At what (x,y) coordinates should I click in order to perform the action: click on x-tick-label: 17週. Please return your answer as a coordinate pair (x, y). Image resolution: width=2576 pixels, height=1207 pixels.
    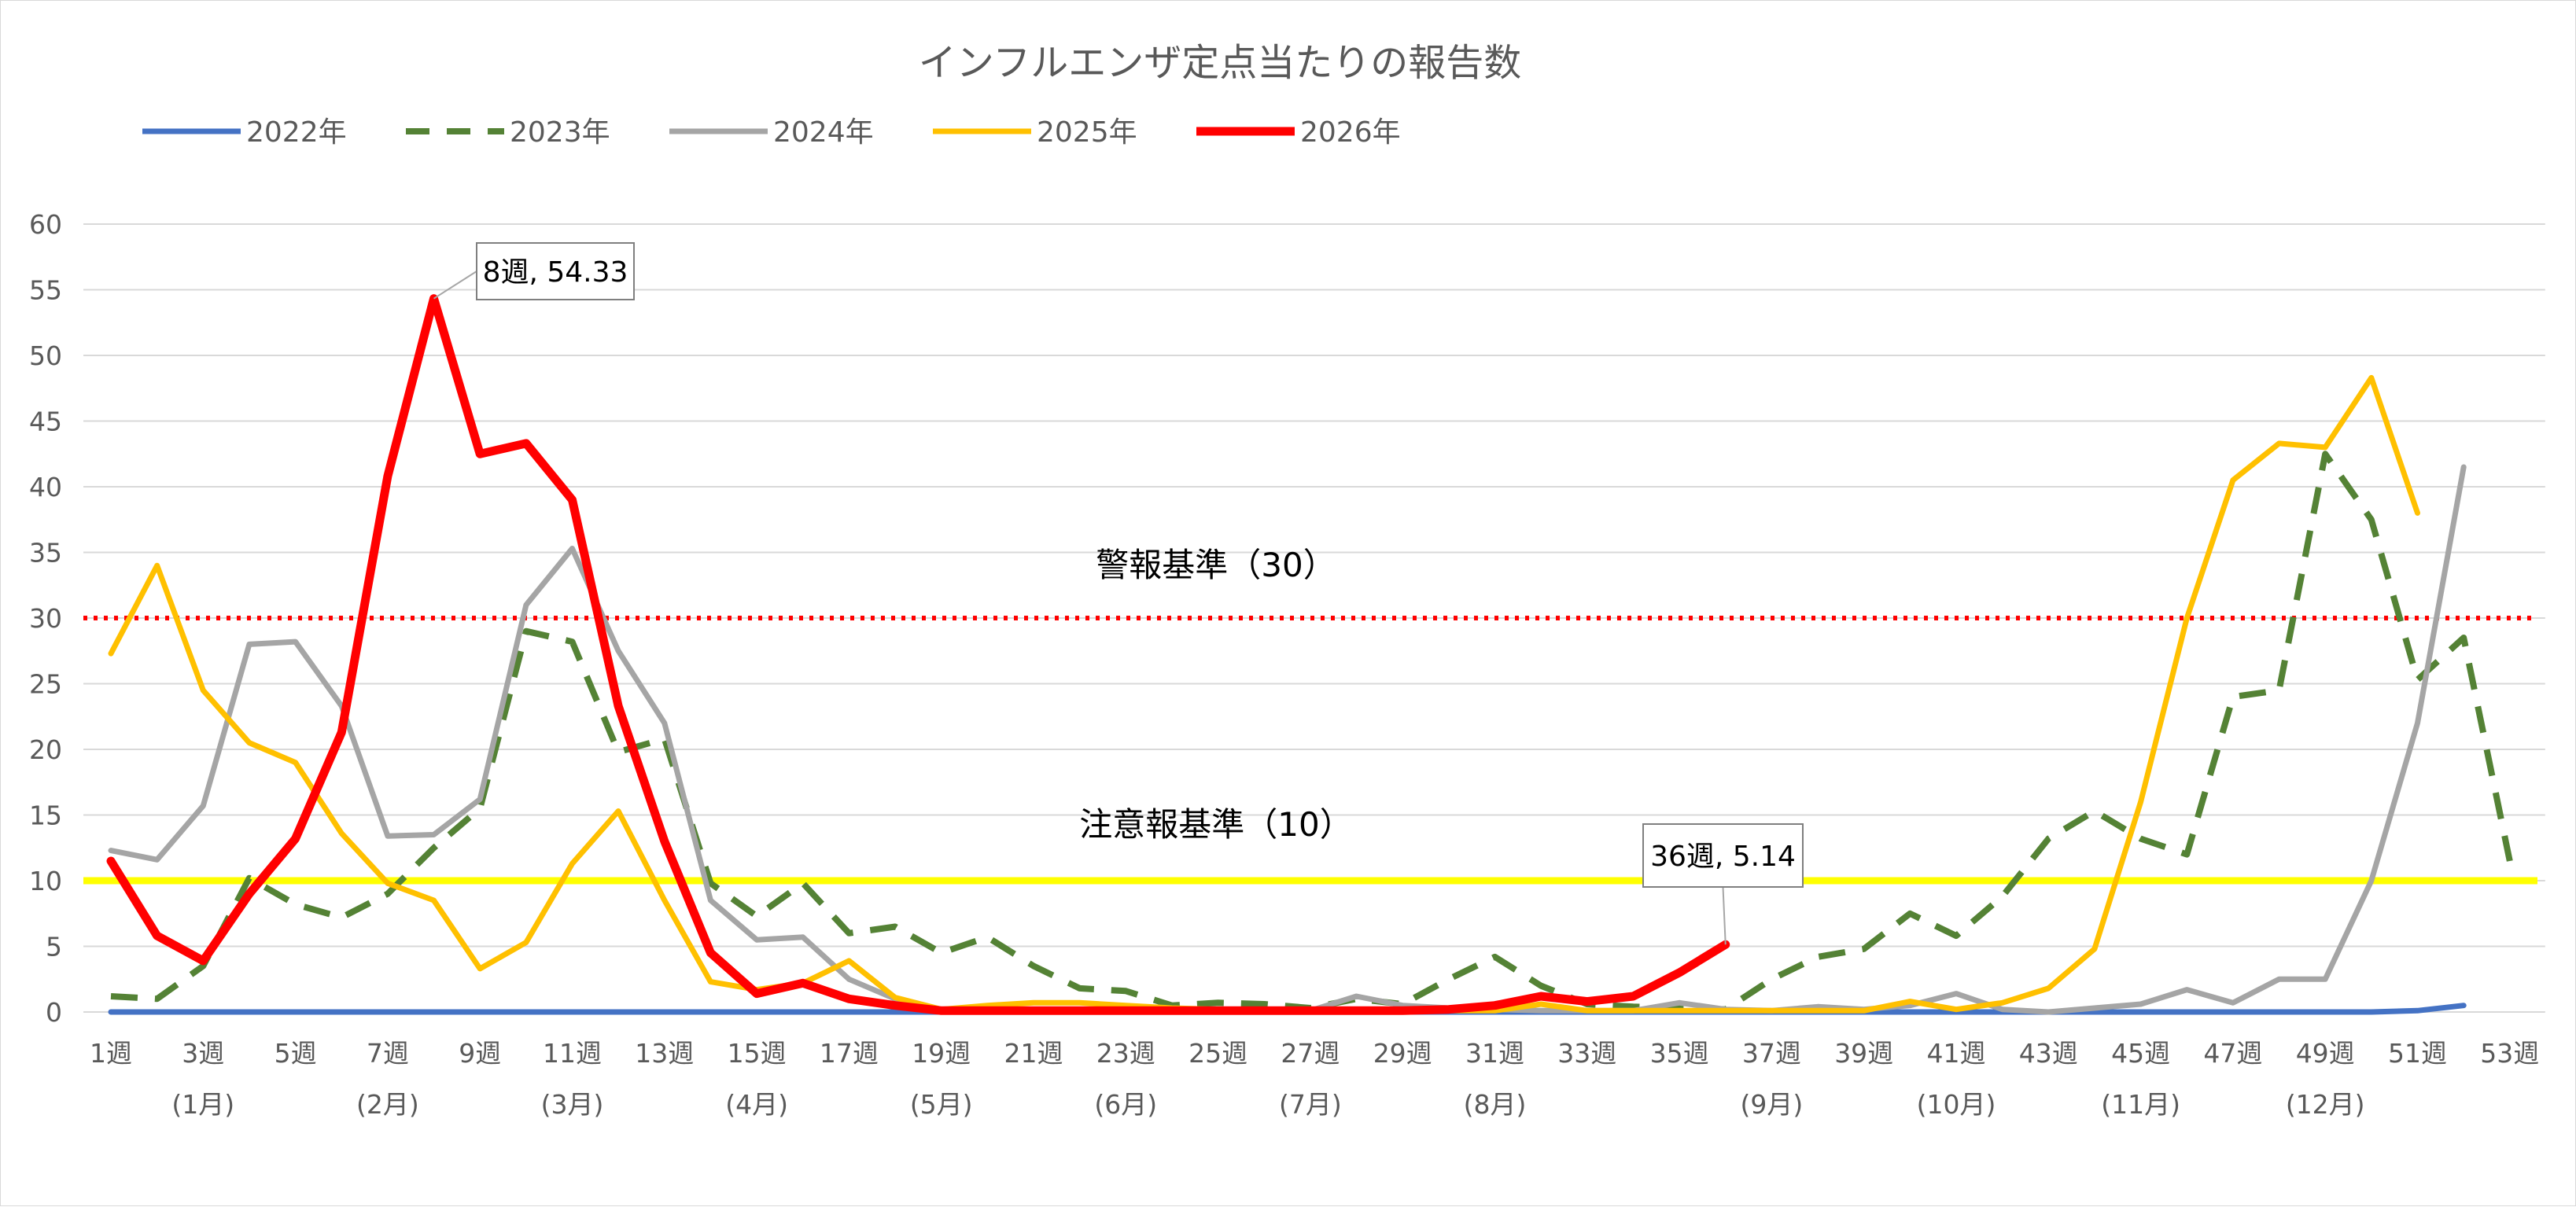
    Looking at the image, I should click on (849, 1053).